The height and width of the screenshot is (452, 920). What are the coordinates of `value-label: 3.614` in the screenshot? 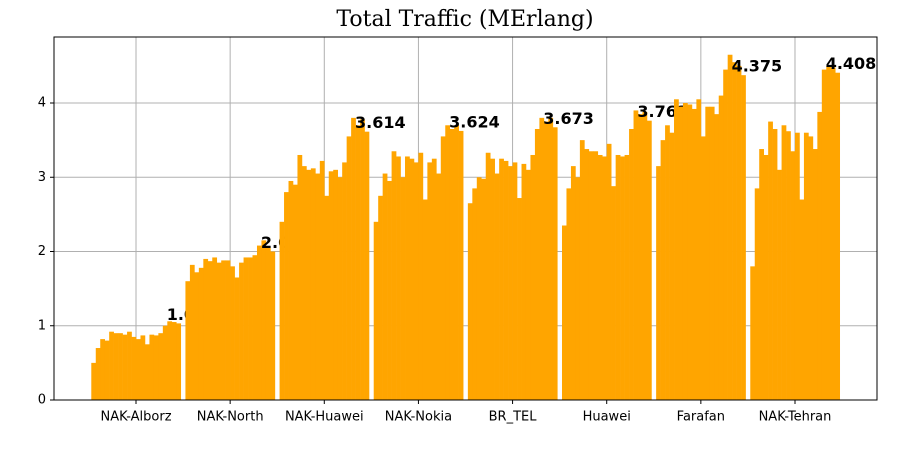 It's located at (380, 122).